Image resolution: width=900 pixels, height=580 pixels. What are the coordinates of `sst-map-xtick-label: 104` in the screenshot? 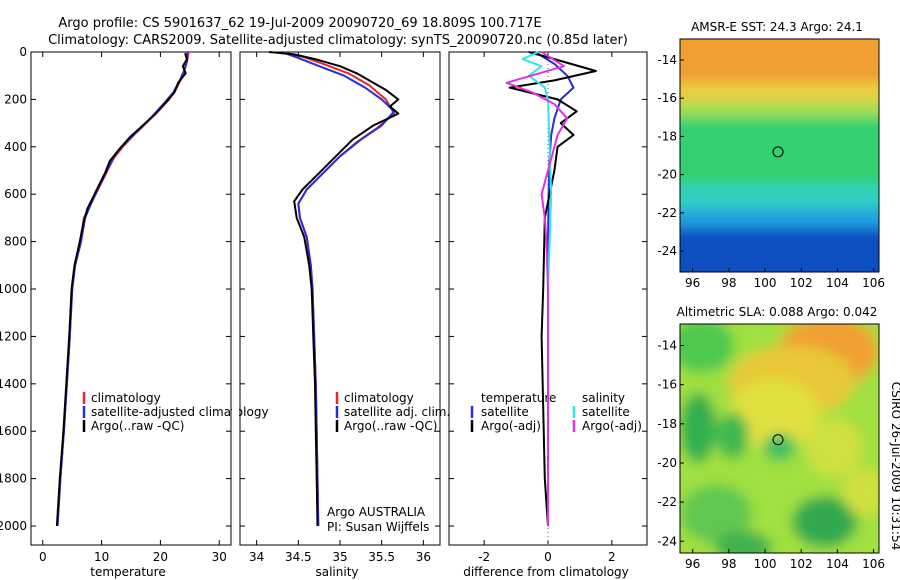 It's located at (837, 283).